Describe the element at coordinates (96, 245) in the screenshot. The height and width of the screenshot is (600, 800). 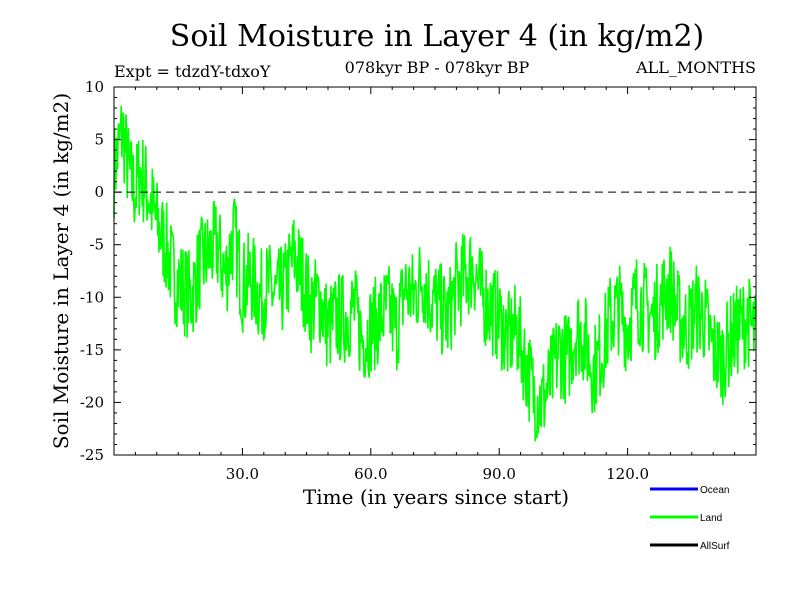
I see `y-tick-label: -5` at that location.